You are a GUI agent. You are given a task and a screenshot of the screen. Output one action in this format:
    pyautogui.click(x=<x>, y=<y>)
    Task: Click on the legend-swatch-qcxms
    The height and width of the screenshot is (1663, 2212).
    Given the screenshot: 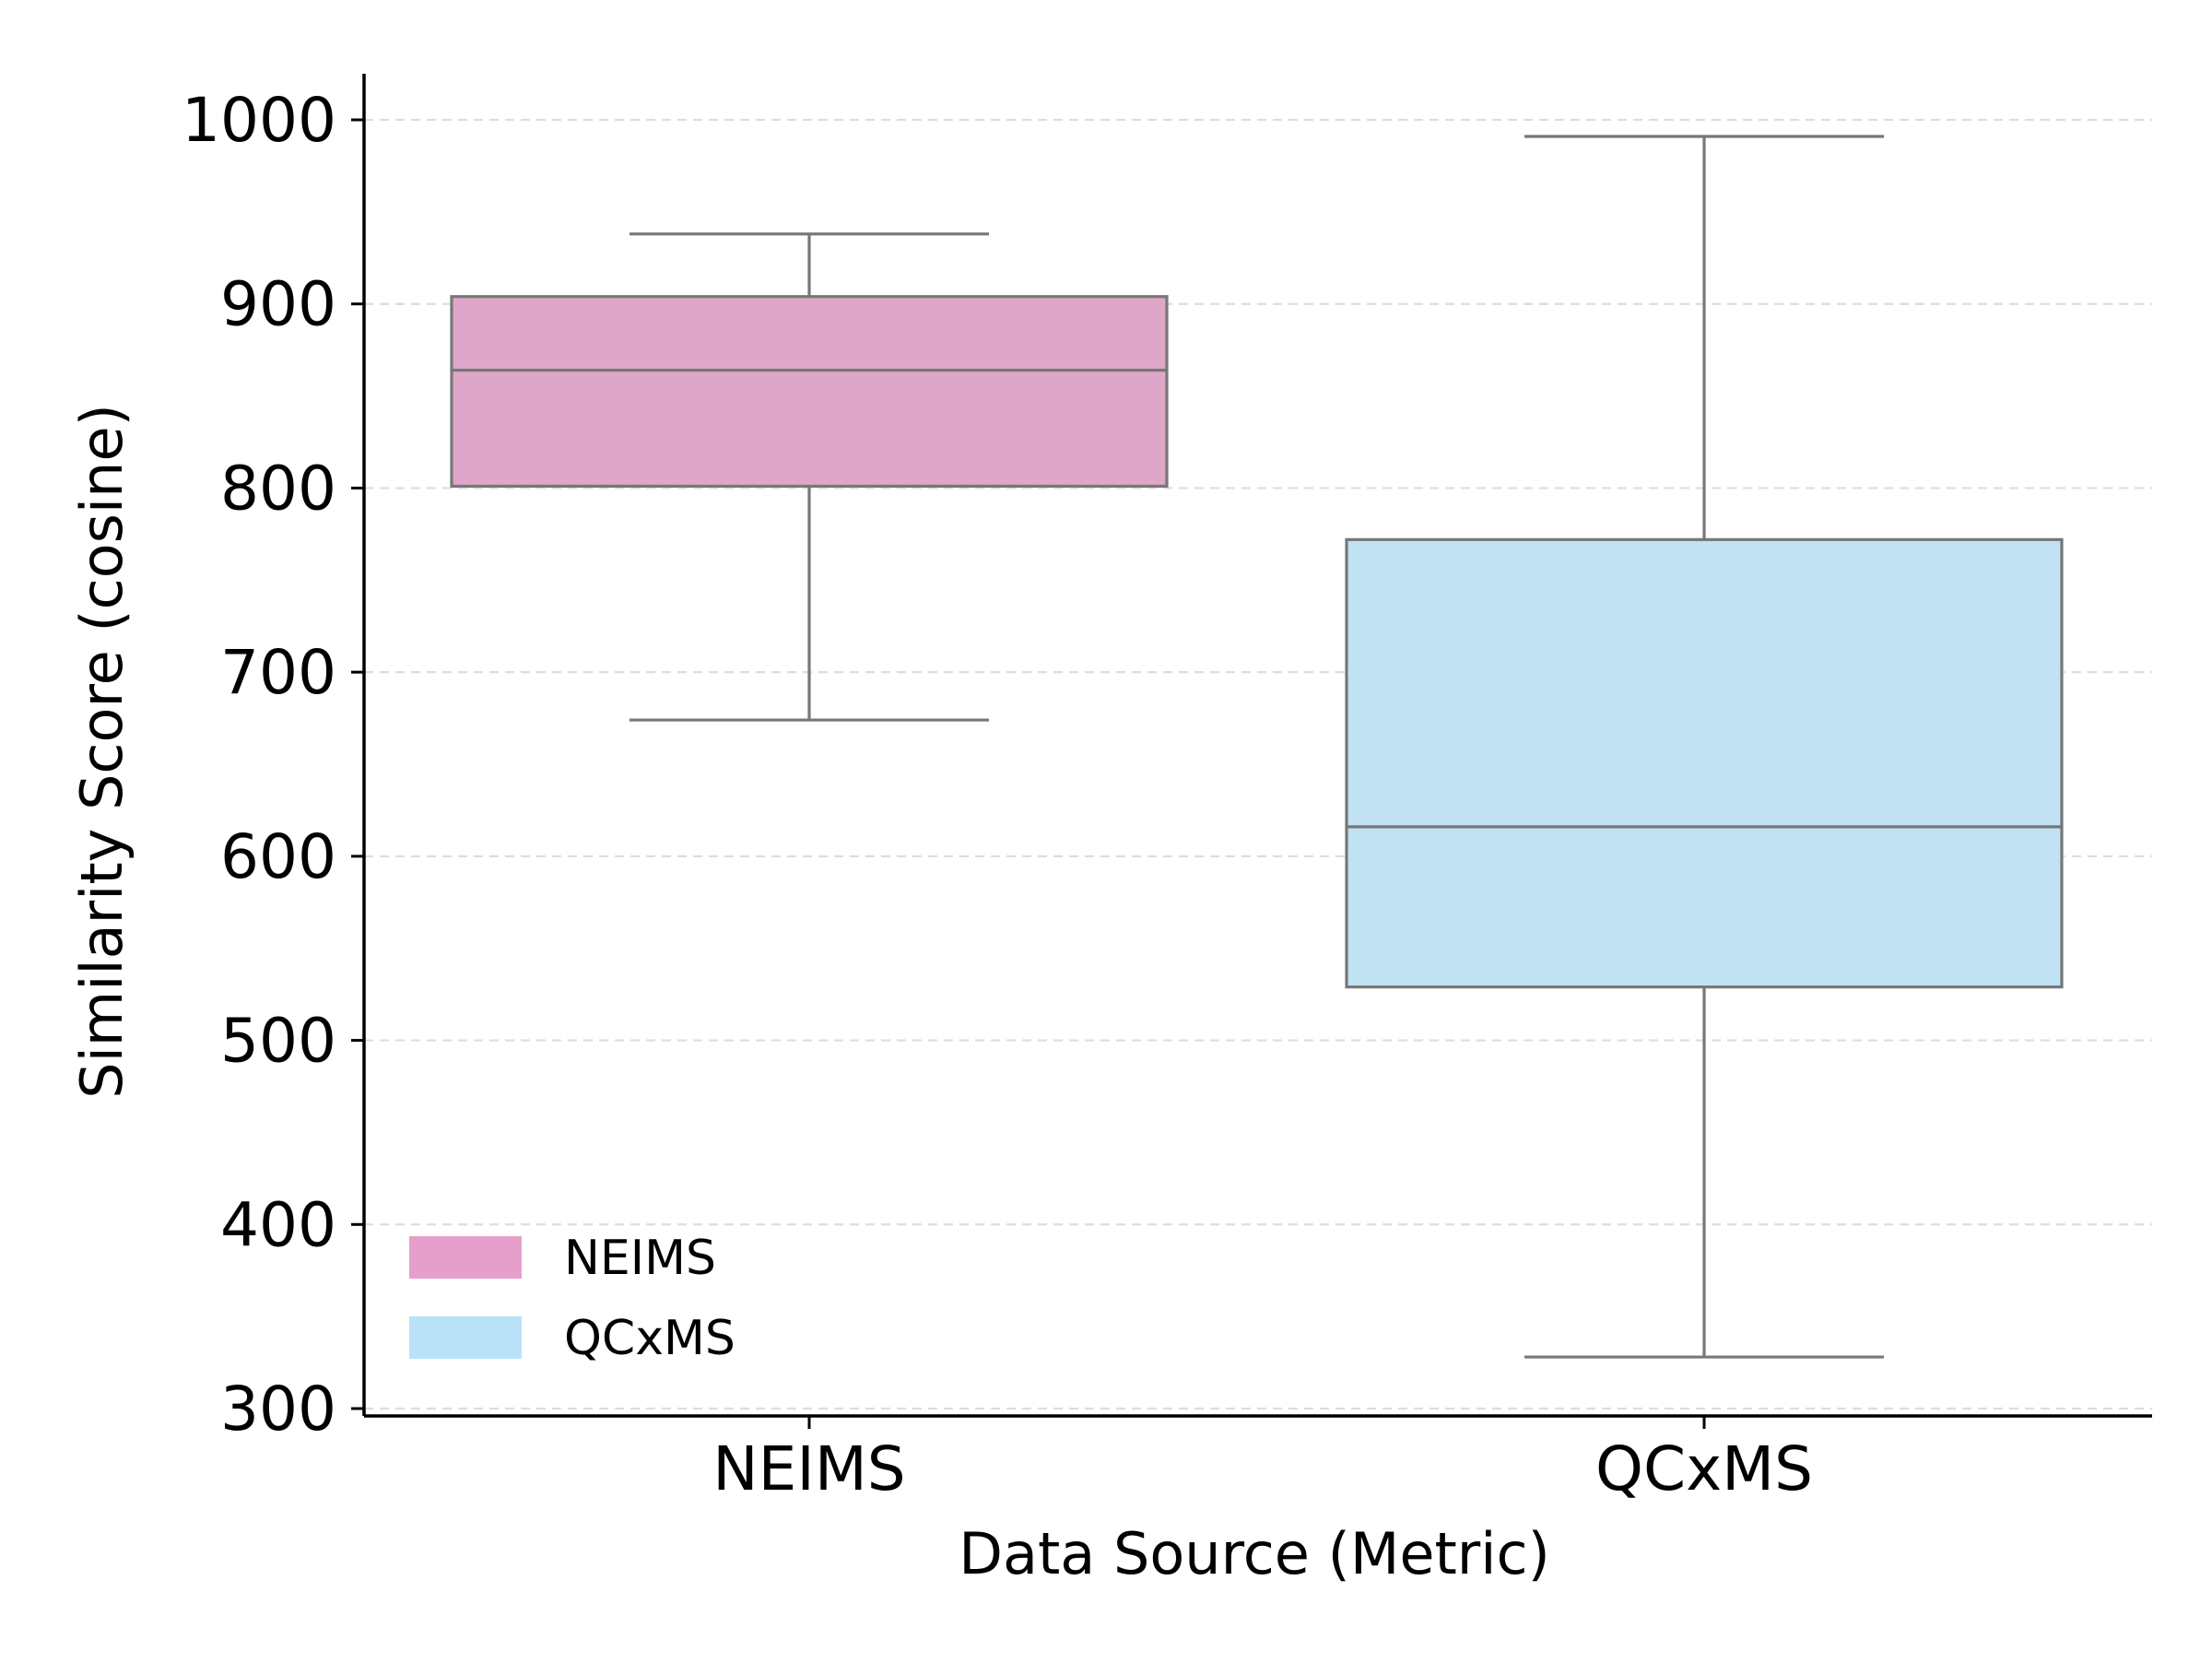 What is the action you would take?
    pyautogui.click(x=465, y=1337)
    